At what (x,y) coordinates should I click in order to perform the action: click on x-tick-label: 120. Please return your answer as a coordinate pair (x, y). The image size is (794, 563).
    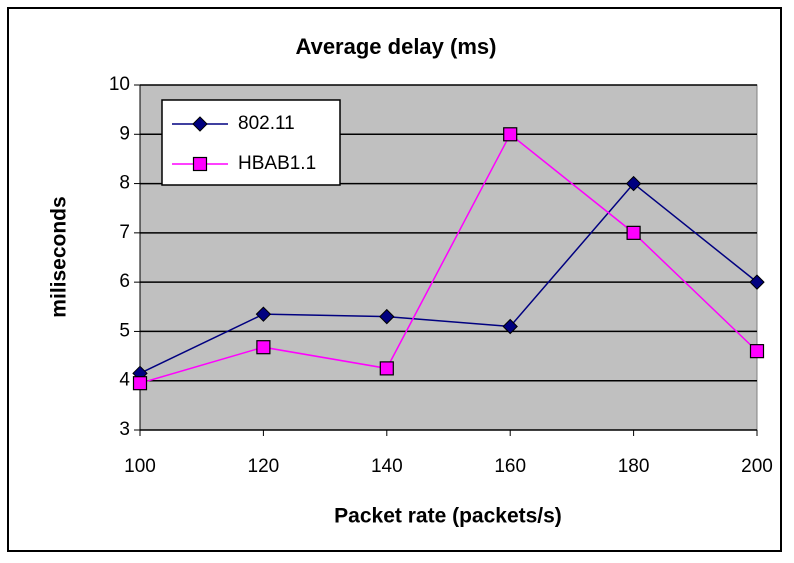
    Looking at the image, I should click on (264, 466).